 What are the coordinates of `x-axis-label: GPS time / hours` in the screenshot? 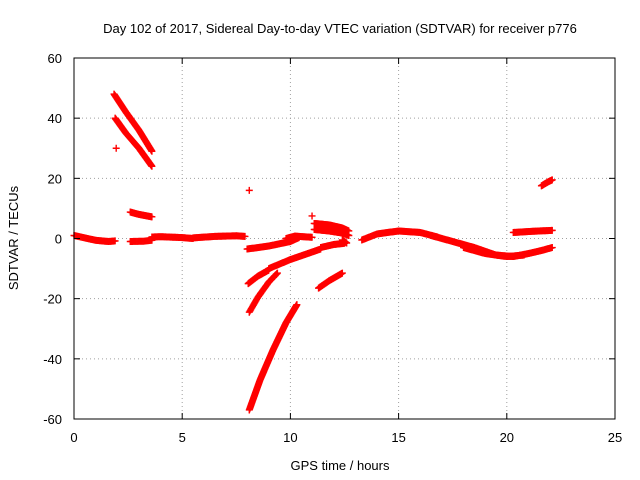 It's located at (340, 465).